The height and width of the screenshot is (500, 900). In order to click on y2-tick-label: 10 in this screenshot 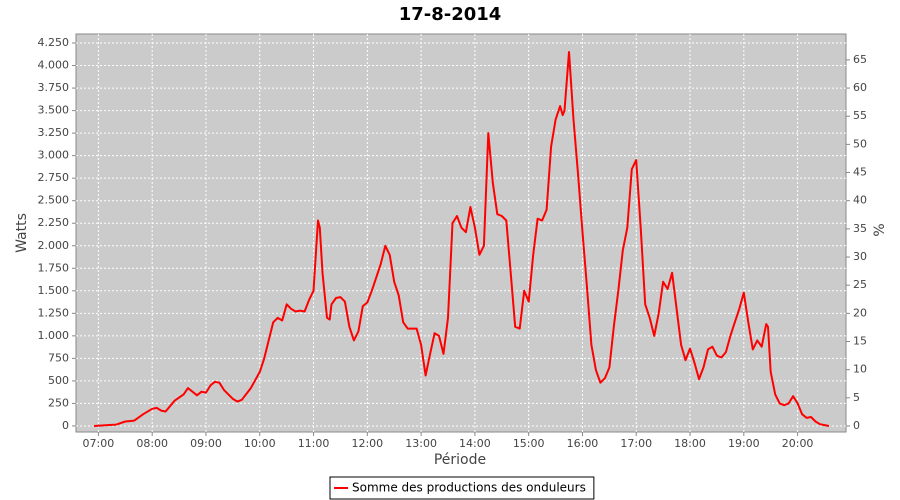, I will do `click(860, 369)`.